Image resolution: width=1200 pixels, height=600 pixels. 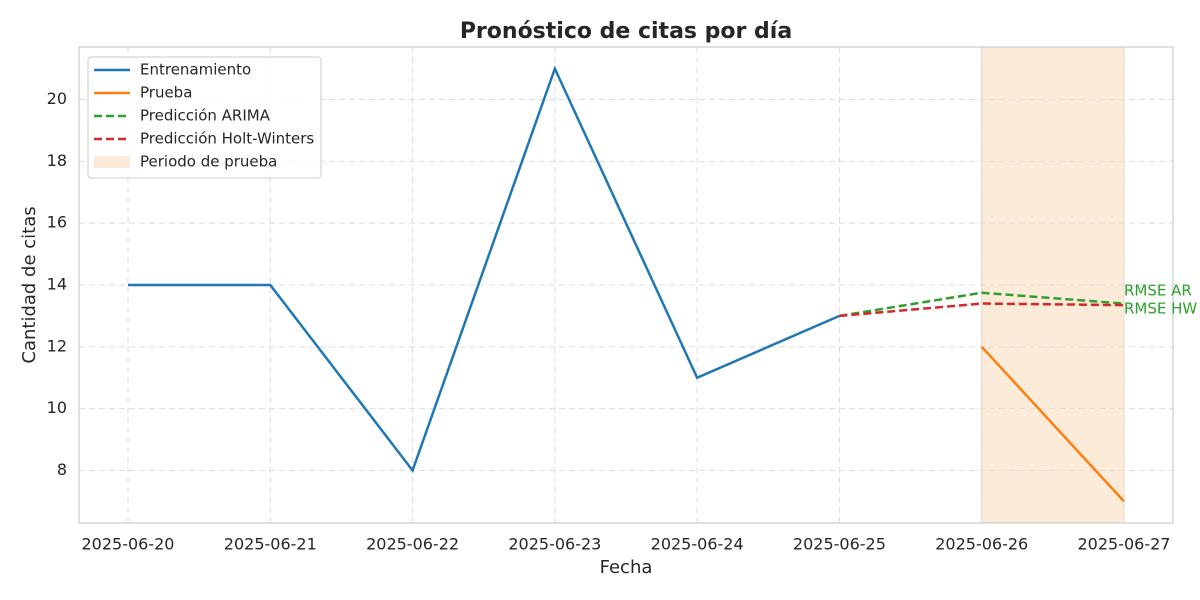 I want to click on legend-label: Predicción Holt-Winters, so click(x=227, y=139).